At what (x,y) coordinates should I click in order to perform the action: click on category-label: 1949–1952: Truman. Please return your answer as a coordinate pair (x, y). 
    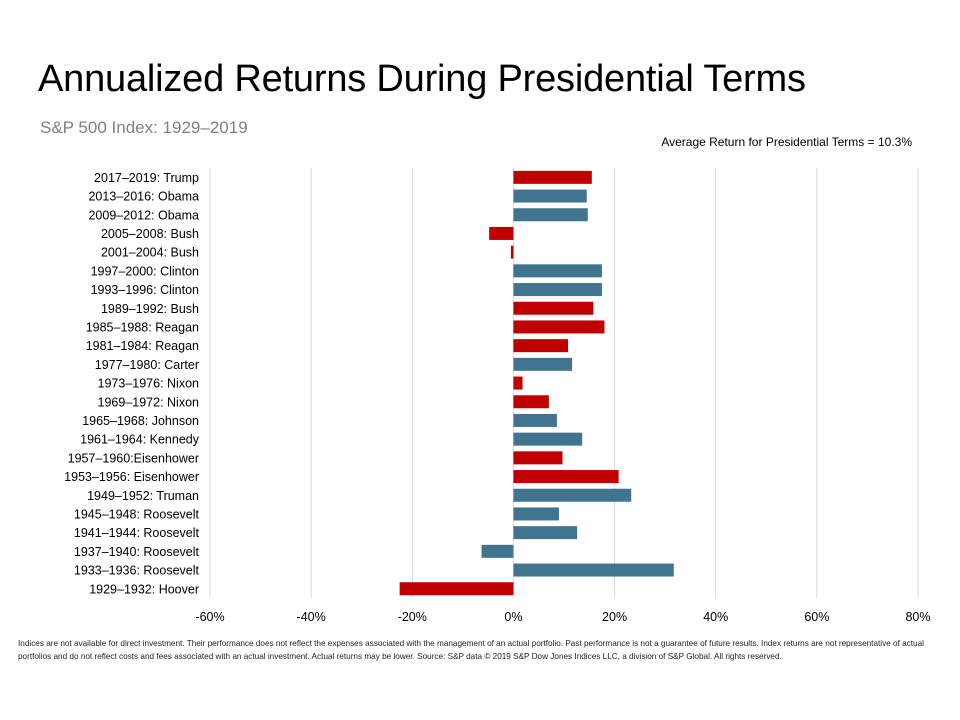
    Looking at the image, I should click on (143, 496).